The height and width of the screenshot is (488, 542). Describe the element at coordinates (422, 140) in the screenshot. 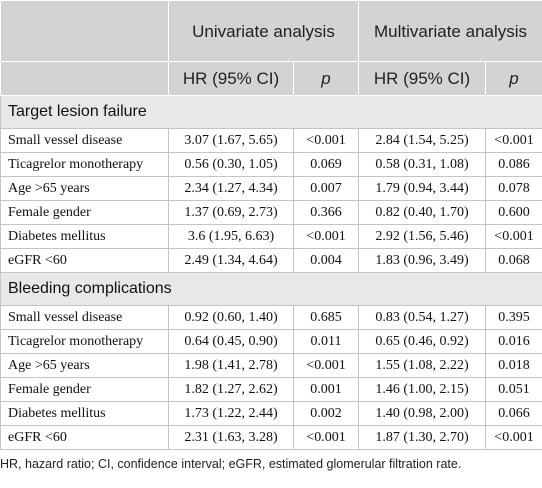

I see `table-cell: 2.84 (1.54, 5.25)` at that location.